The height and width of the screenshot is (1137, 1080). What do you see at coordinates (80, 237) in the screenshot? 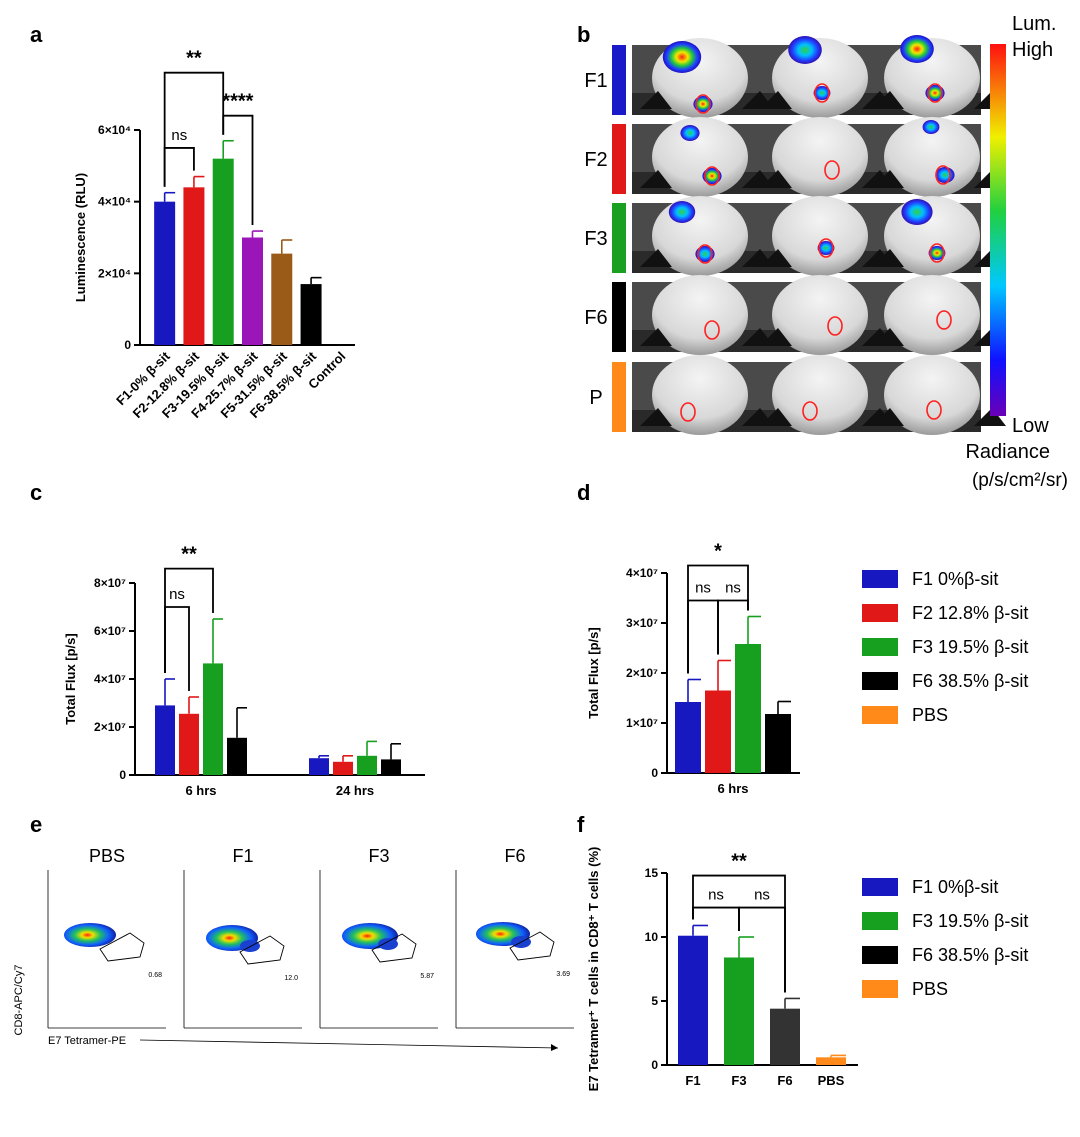
I see `y-axis-label: Luminescence (RLU)` at bounding box center [80, 237].